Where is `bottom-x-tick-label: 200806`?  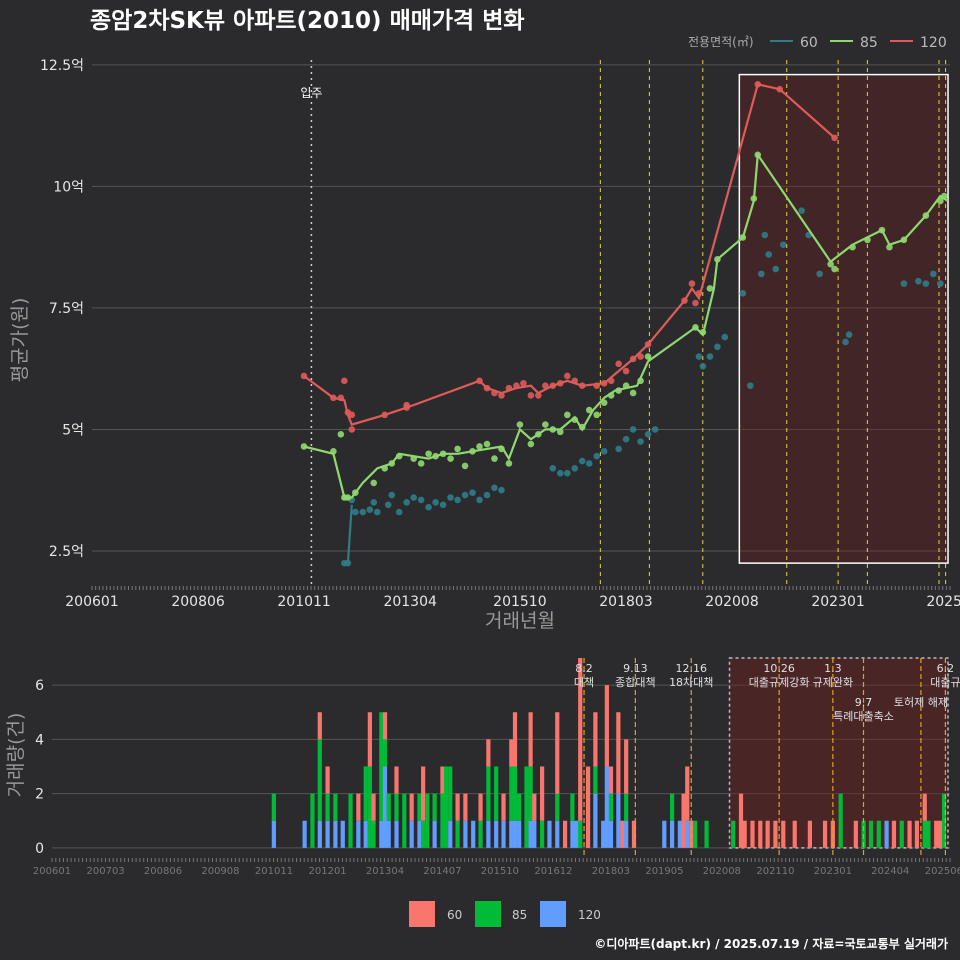 bottom-x-tick-label: 200806 is located at coordinates (163, 871).